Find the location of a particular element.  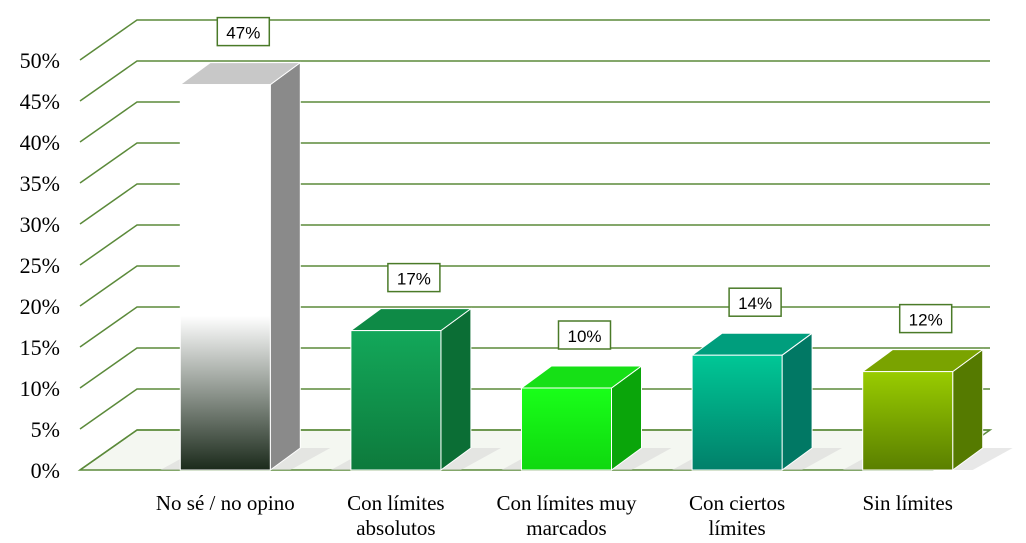

y-tick-label: 25% is located at coordinates (40, 265).